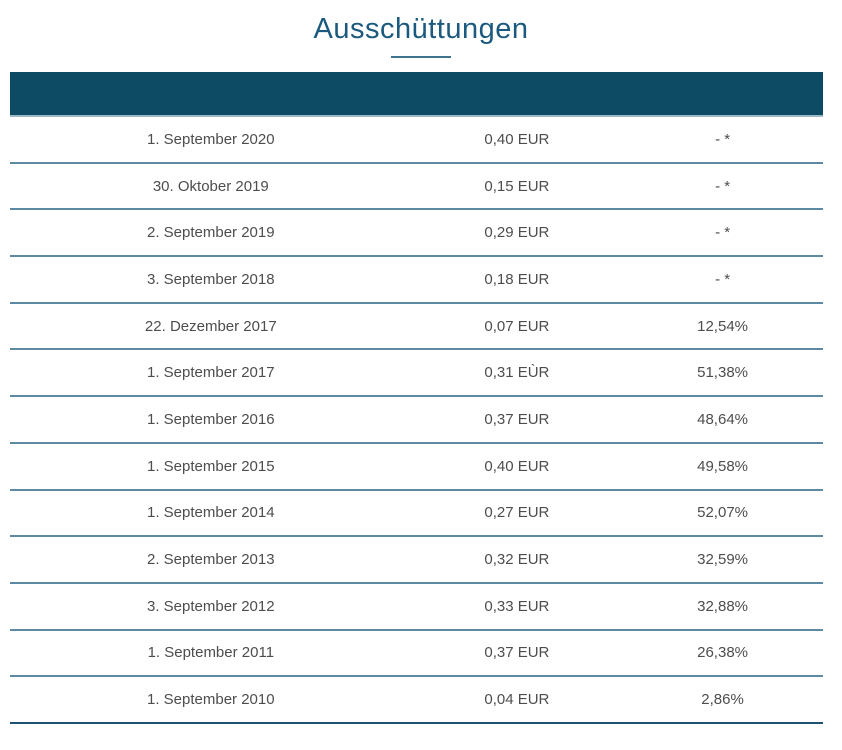 Image resolution: width=842 pixels, height=750 pixels. Describe the element at coordinates (416, 327) in the screenshot. I see `table-row: 22. Dezember 2017 0,07 EUR 12,54%` at that location.